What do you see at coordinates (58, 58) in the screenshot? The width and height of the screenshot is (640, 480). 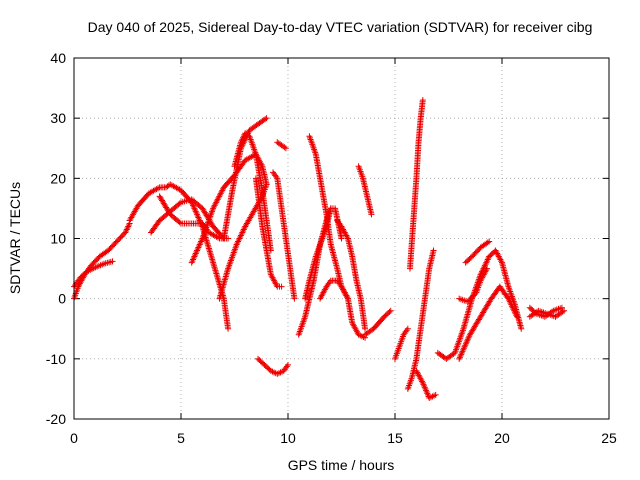 I see `y-tick-label: 40` at bounding box center [58, 58].